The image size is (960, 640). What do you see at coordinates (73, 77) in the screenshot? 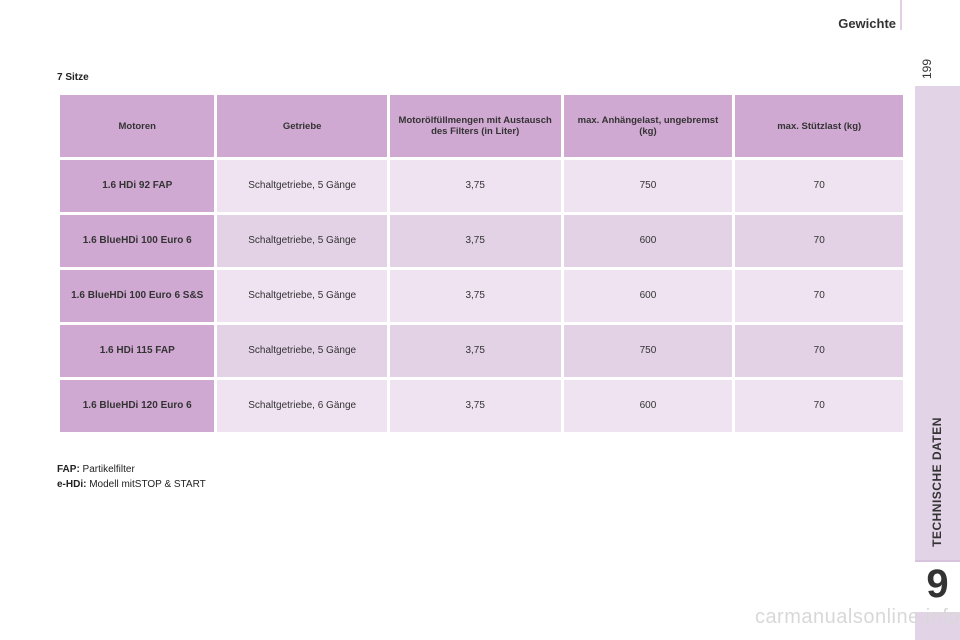
I see `section-title: 7 Sitze` at bounding box center [73, 77].